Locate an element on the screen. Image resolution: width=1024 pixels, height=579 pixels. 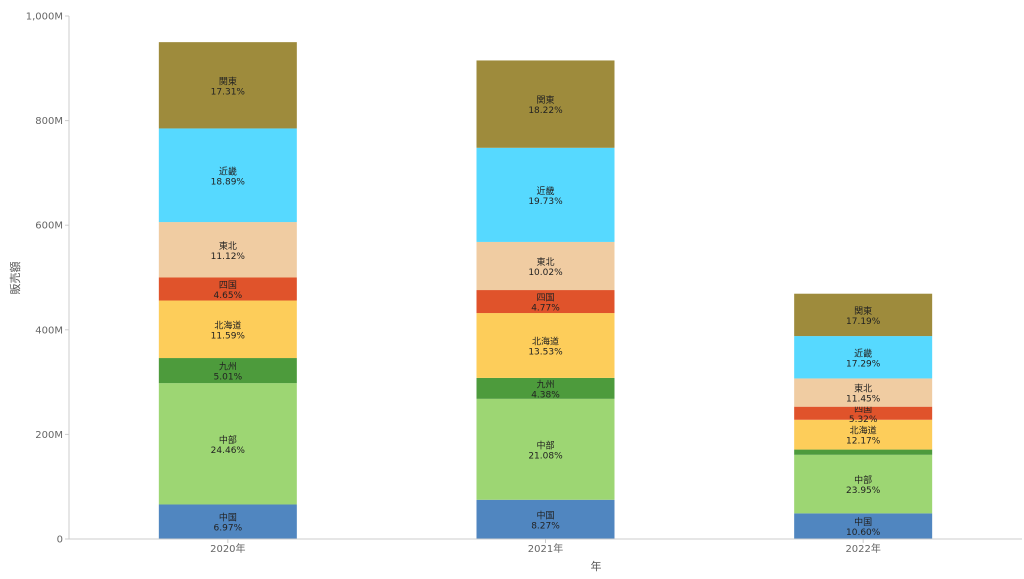
x-tick-label: 2022年 is located at coordinates (862, 548).